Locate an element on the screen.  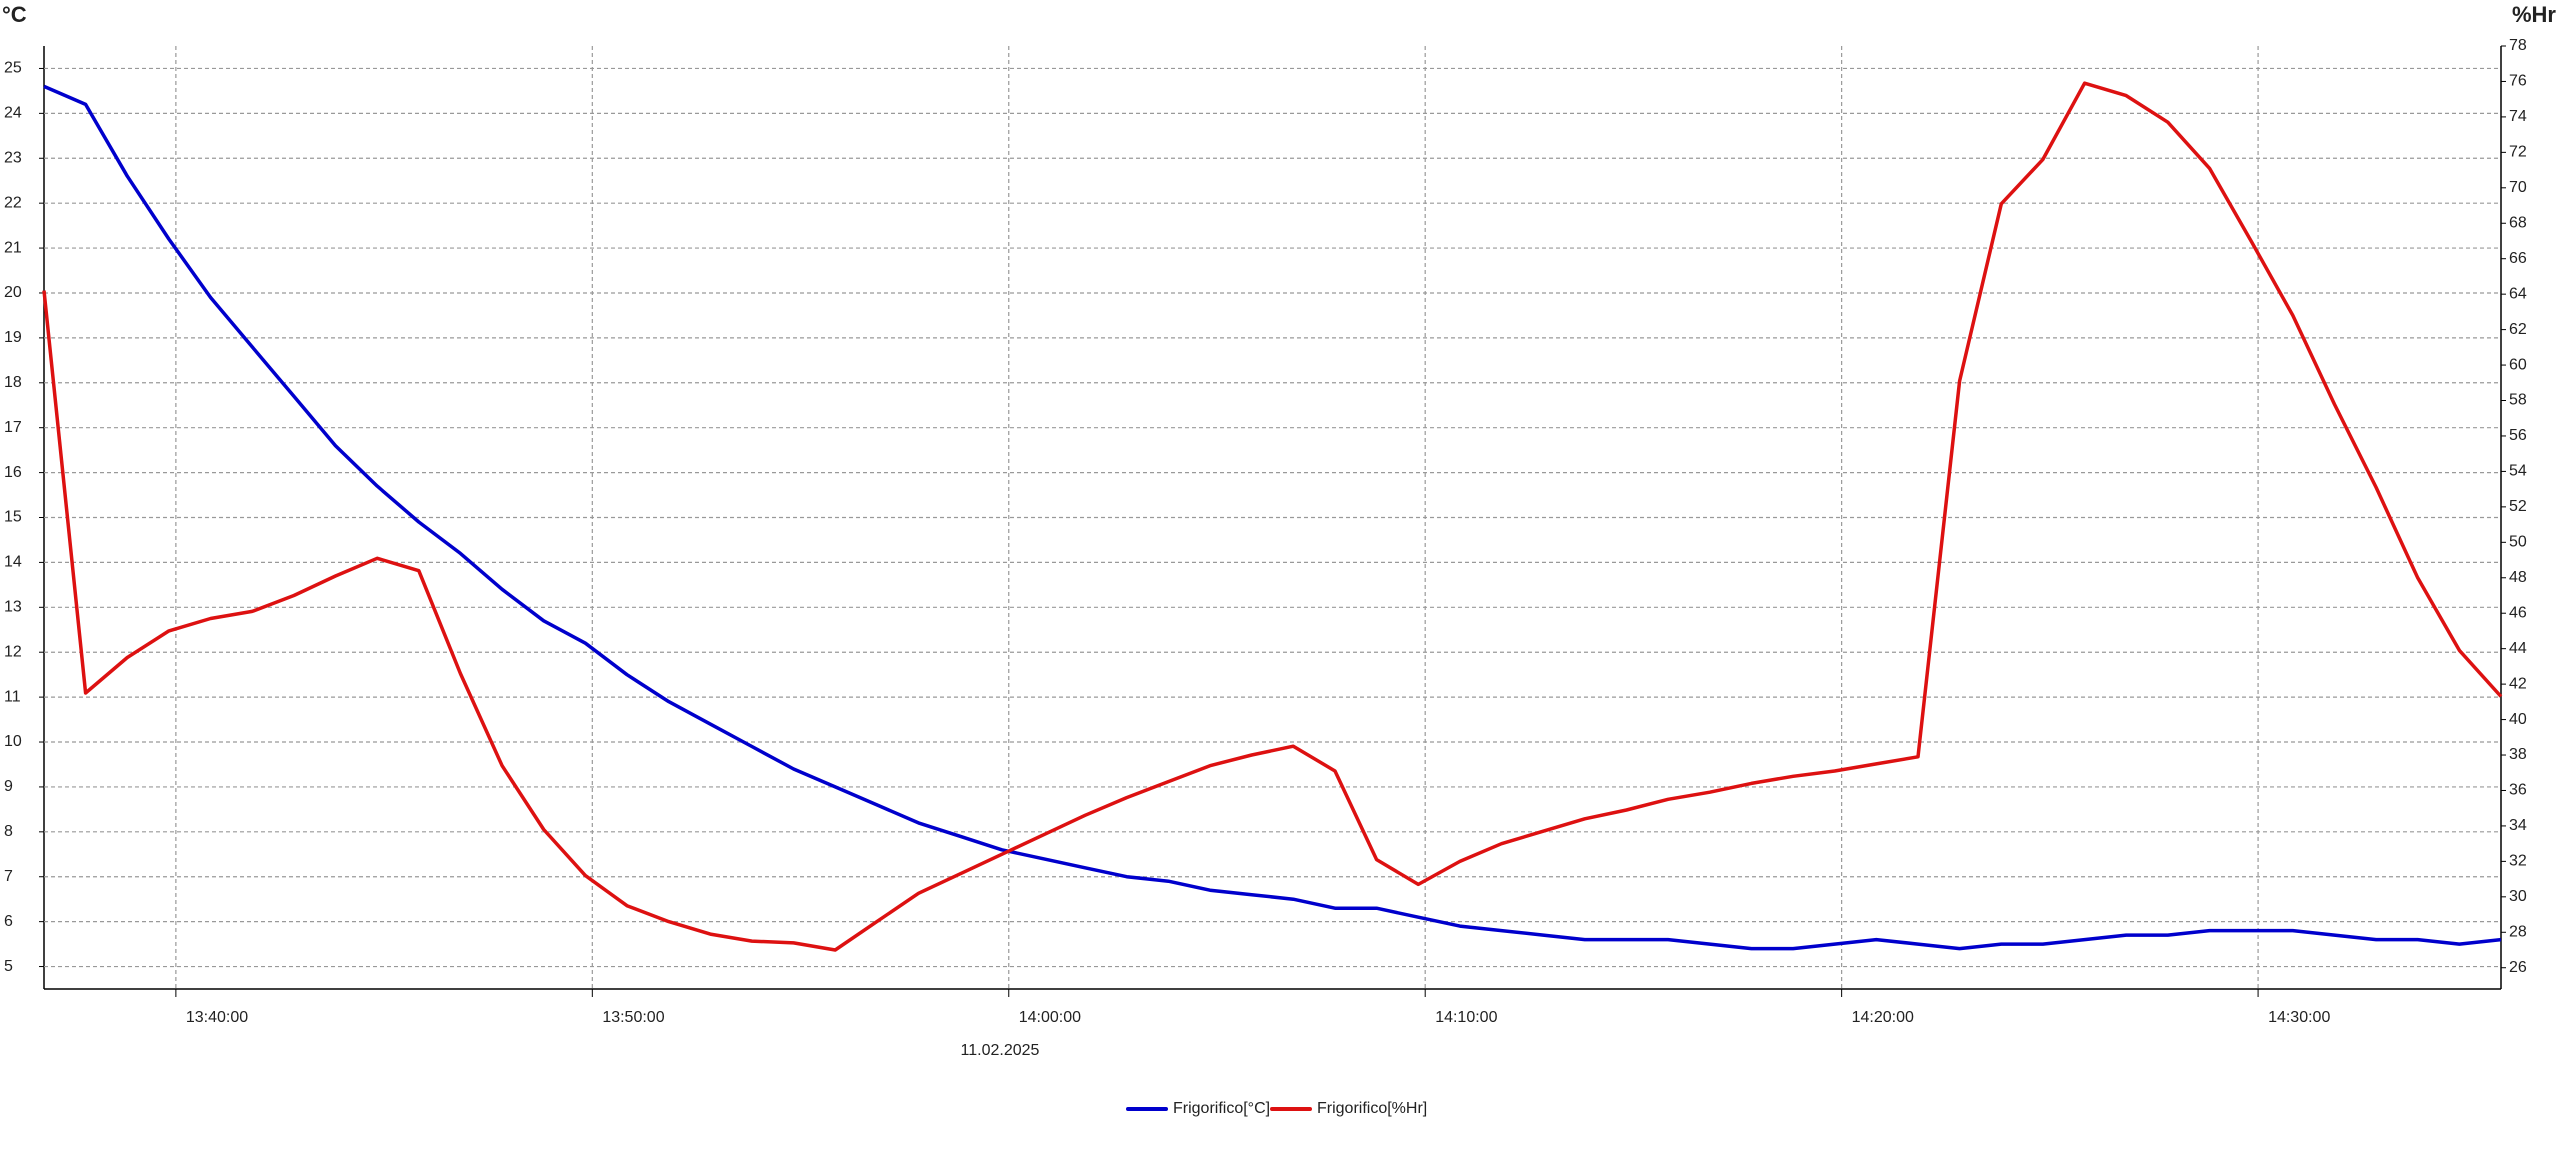
y2-tick-label: 28 is located at coordinates (2518, 931).